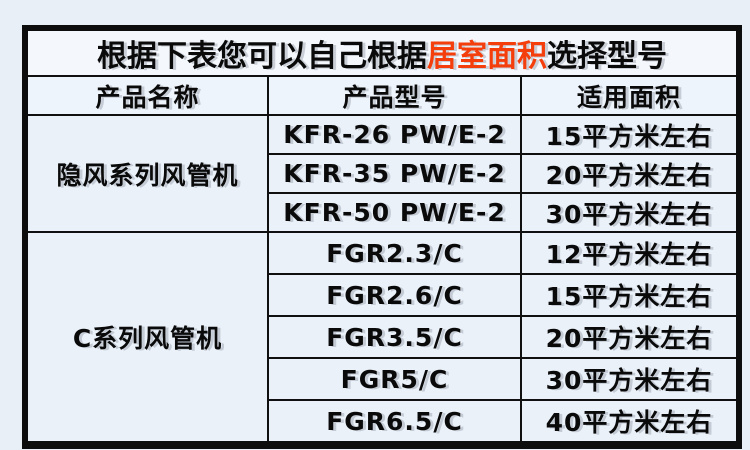 Image resolution: width=750 pixels, height=450 pixels. What do you see at coordinates (394, 379) in the screenshot?
I see `model-cell: FGR5/C` at bounding box center [394, 379].